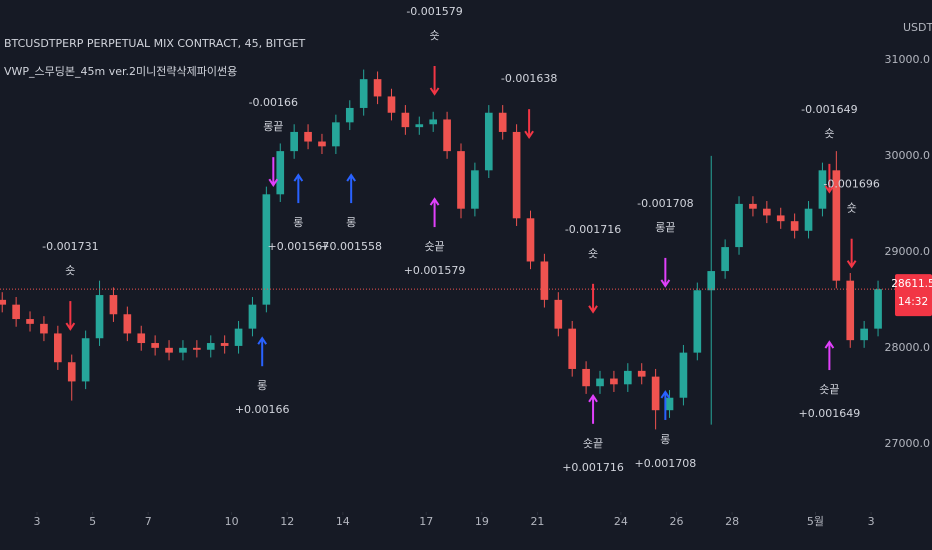 This screenshot has height=550, width=932. What do you see at coordinates (911, 284) in the screenshot?
I see `current-price: 28611.5` at bounding box center [911, 284].